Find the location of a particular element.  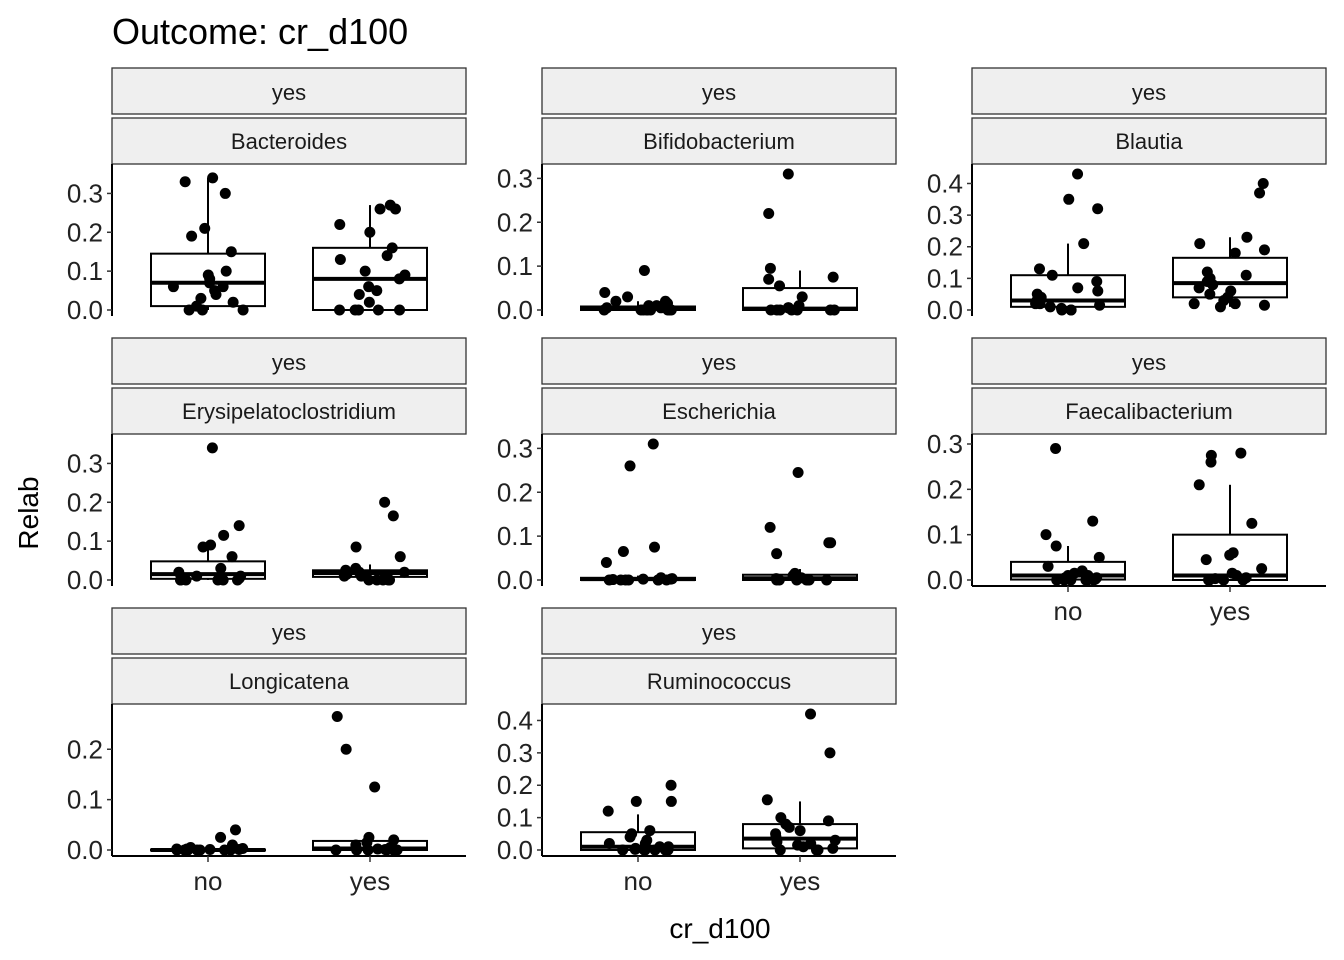

strip-bottom-label: Escherichia is located at coordinates (719, 411).